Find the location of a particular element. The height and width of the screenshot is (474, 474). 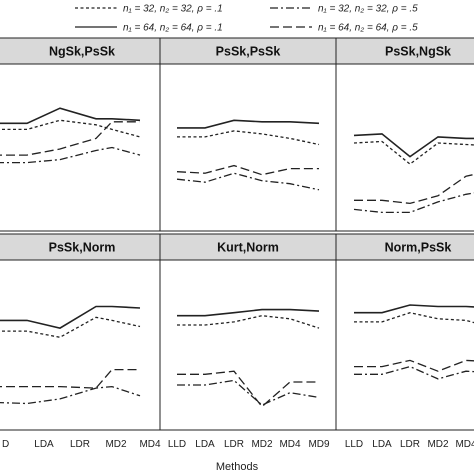

x-tick-label: MD9 is located at coordinates (319, 444).